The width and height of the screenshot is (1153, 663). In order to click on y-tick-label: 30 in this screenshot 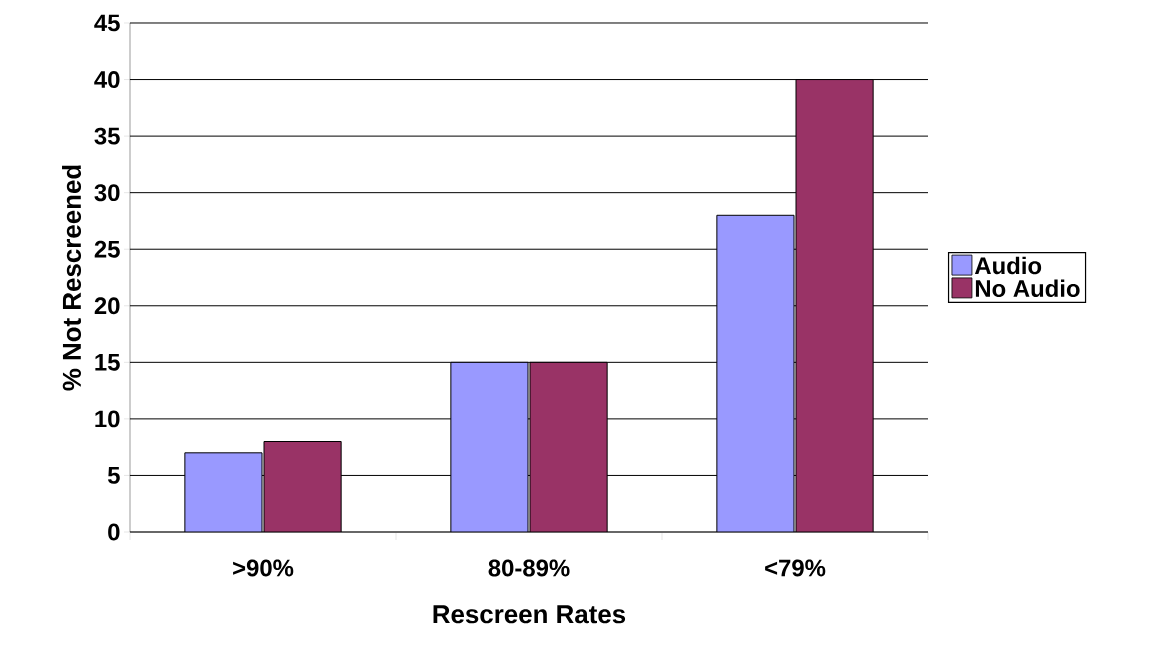, I will do `click(107, 193)`.